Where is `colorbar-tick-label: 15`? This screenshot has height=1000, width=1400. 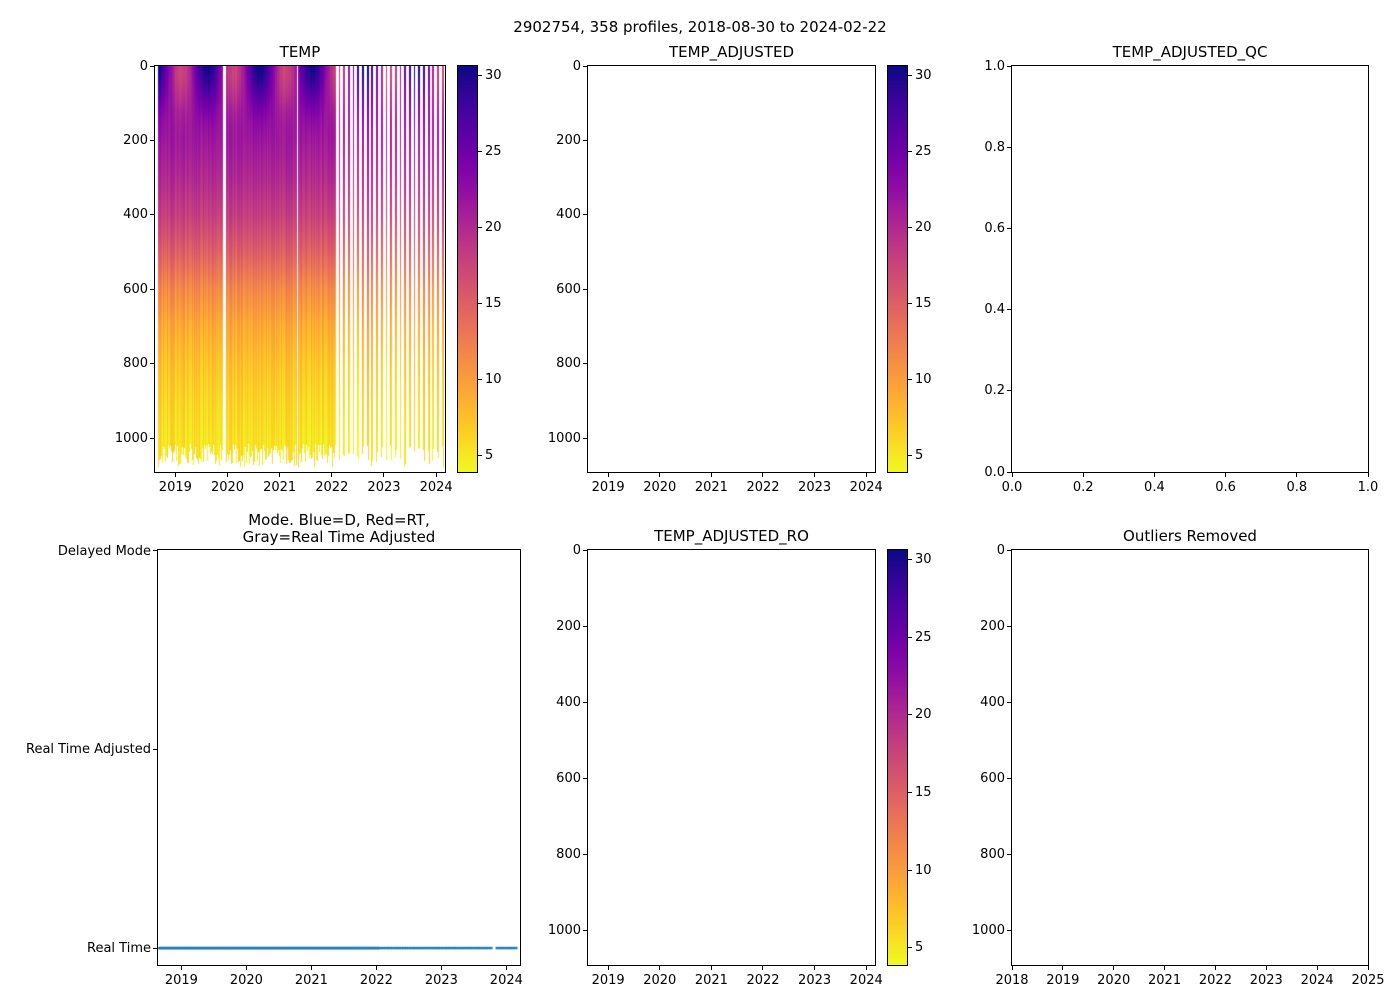
colorbar-tick-label: 15 is located at coordinates (923, 792).